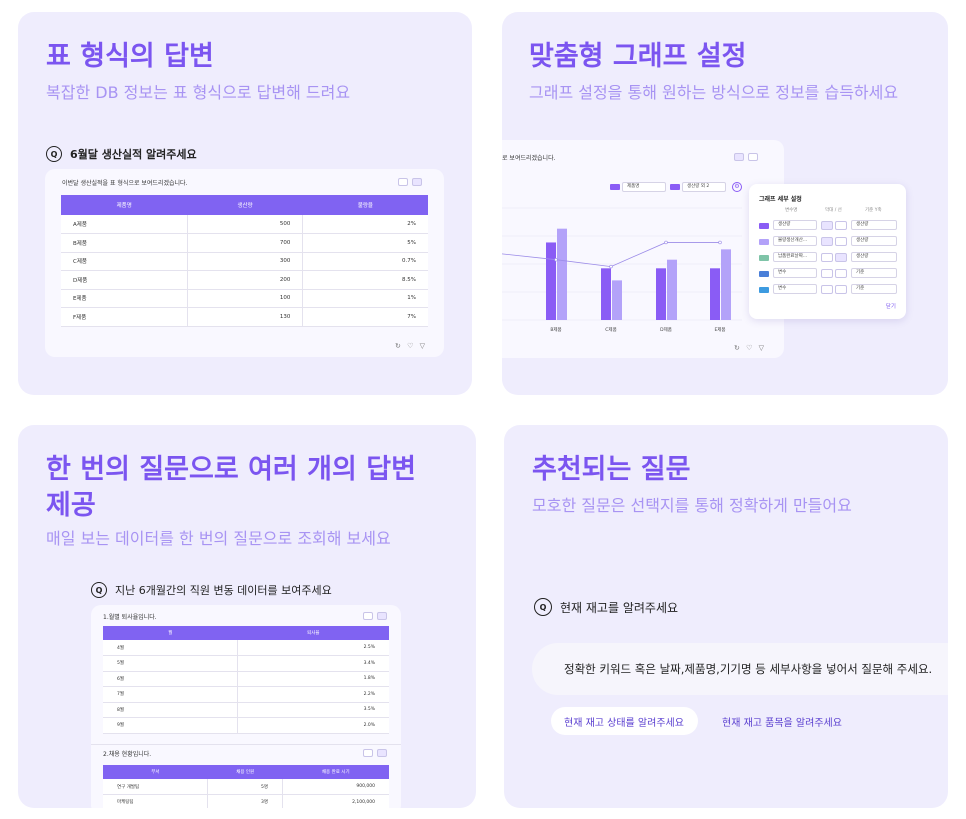 The image size is (966, 819). Describe the element at coordinates (619, 607) in the screenshot. I see `question-text: 현재 재고를 알려주세요` at that location.